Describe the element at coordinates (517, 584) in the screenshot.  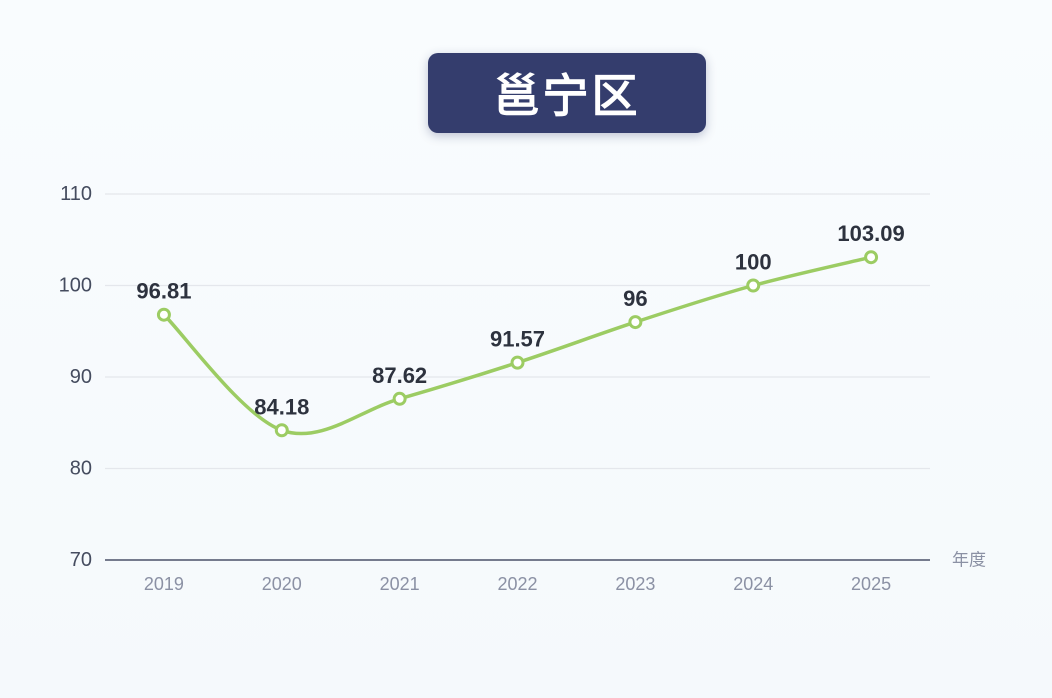
I see `x-axis-tick-label: 2022` at that location.